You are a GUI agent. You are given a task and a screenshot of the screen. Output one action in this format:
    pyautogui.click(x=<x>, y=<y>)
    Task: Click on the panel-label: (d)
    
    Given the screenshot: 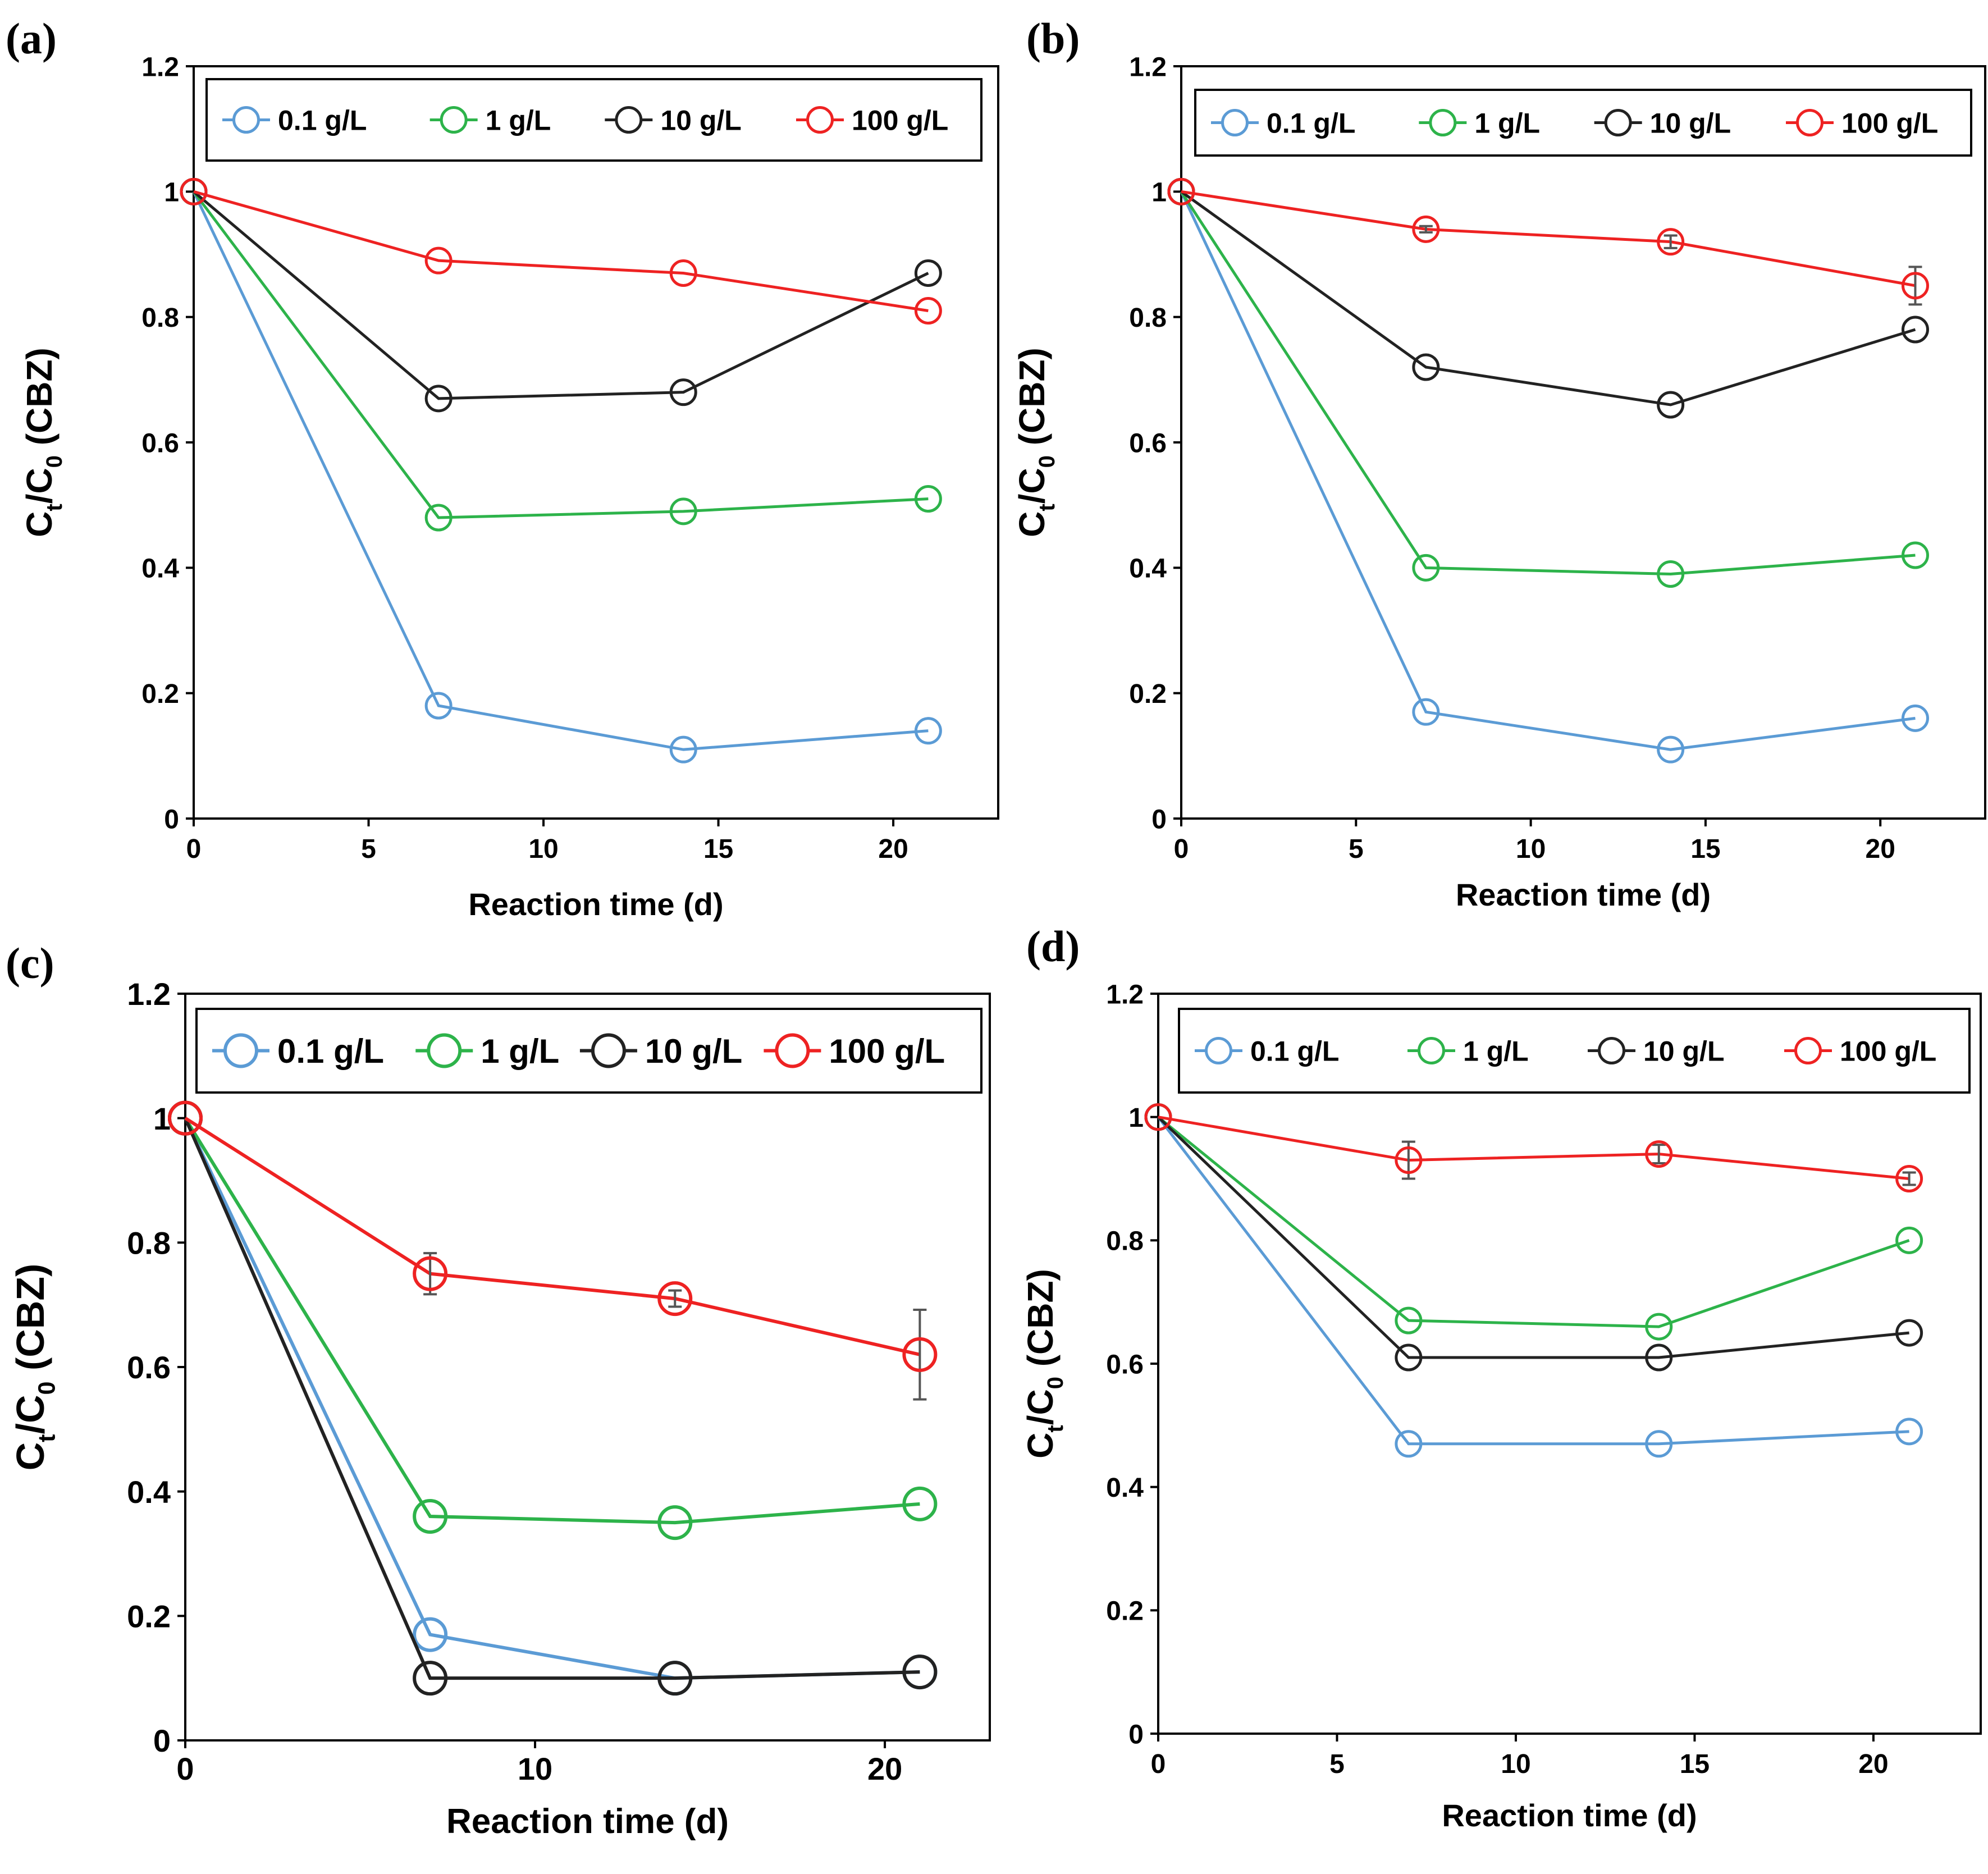 What is the action you would take?
    pyautogui.click(x=1053, y=946)
    